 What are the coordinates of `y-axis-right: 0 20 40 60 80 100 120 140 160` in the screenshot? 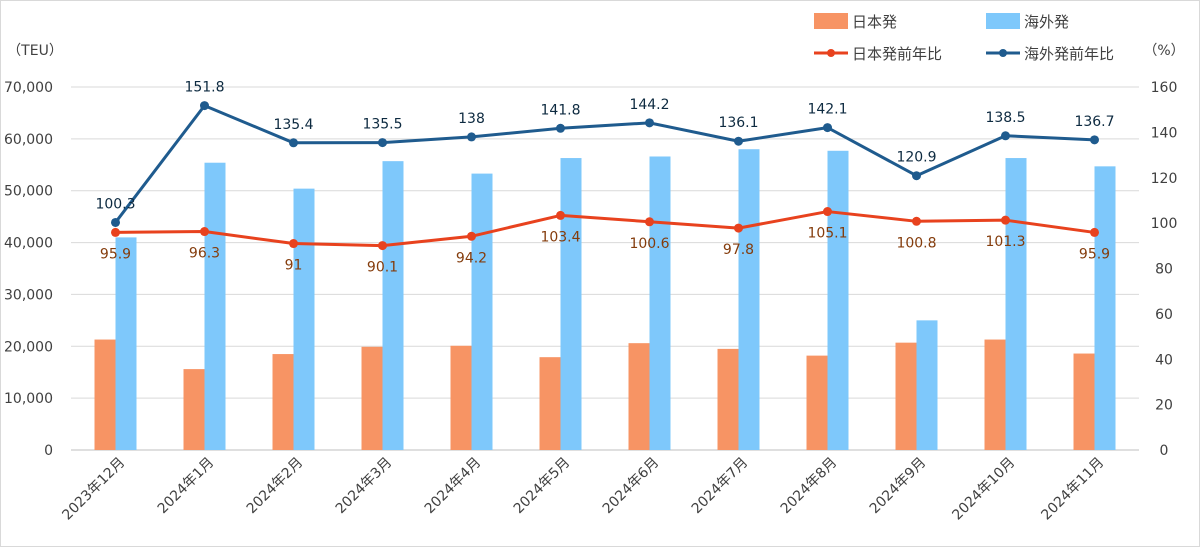 It's located at (1164, 269).